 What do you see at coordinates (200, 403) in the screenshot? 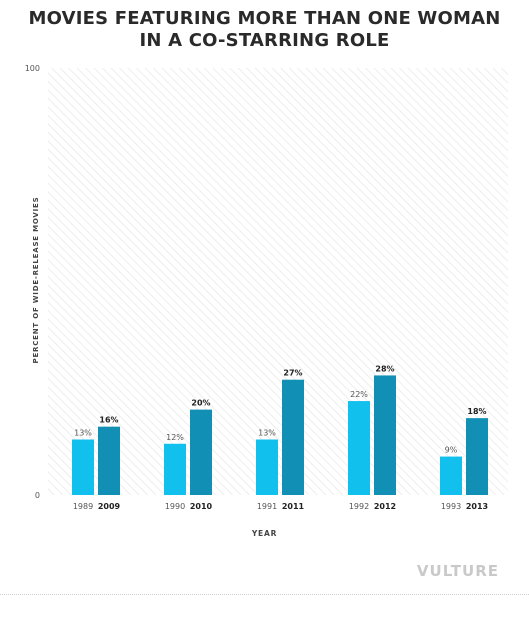
I see `data-label-2010: 20%` at bounding box center [200, 403].